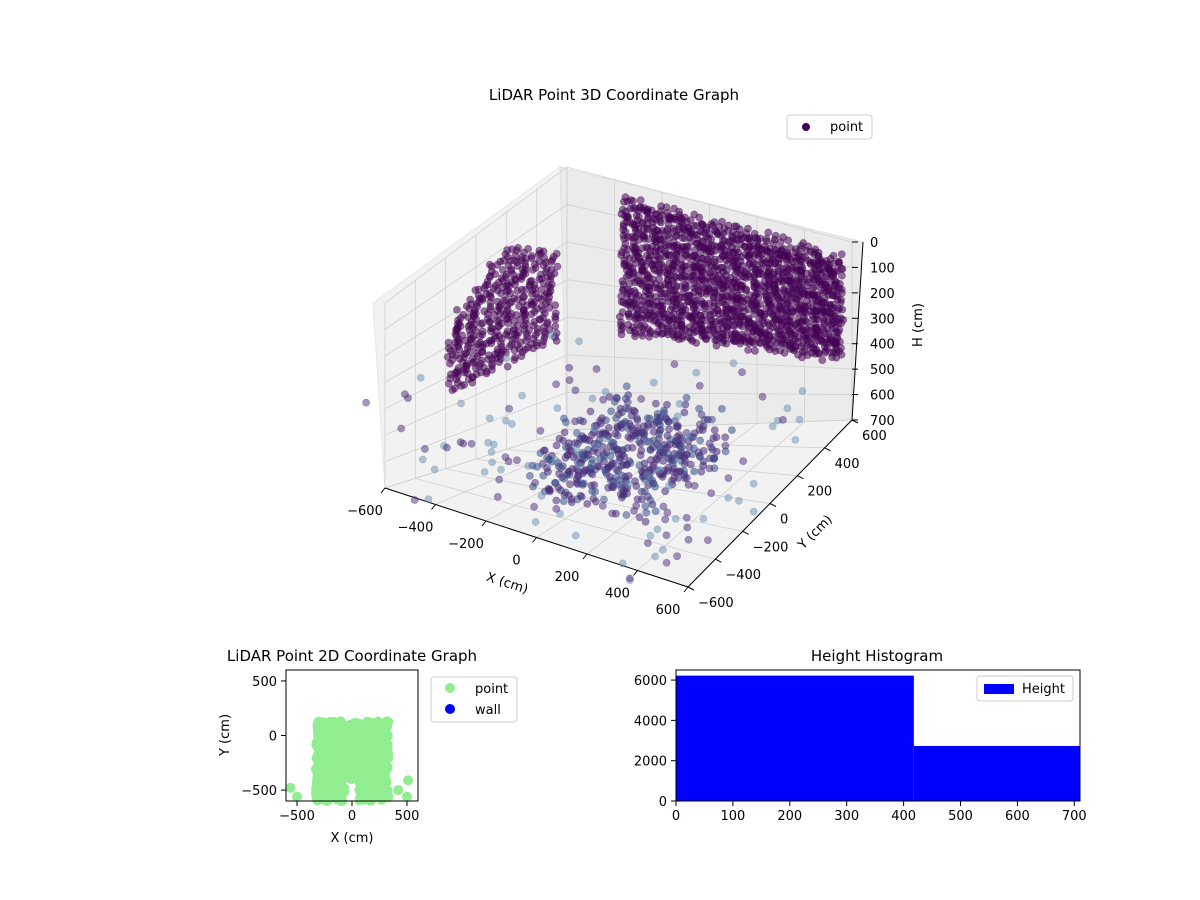 The height and width of the screenshot is (900, 1200). I want to click on legend-3d-point-marker, so click(806, 127).